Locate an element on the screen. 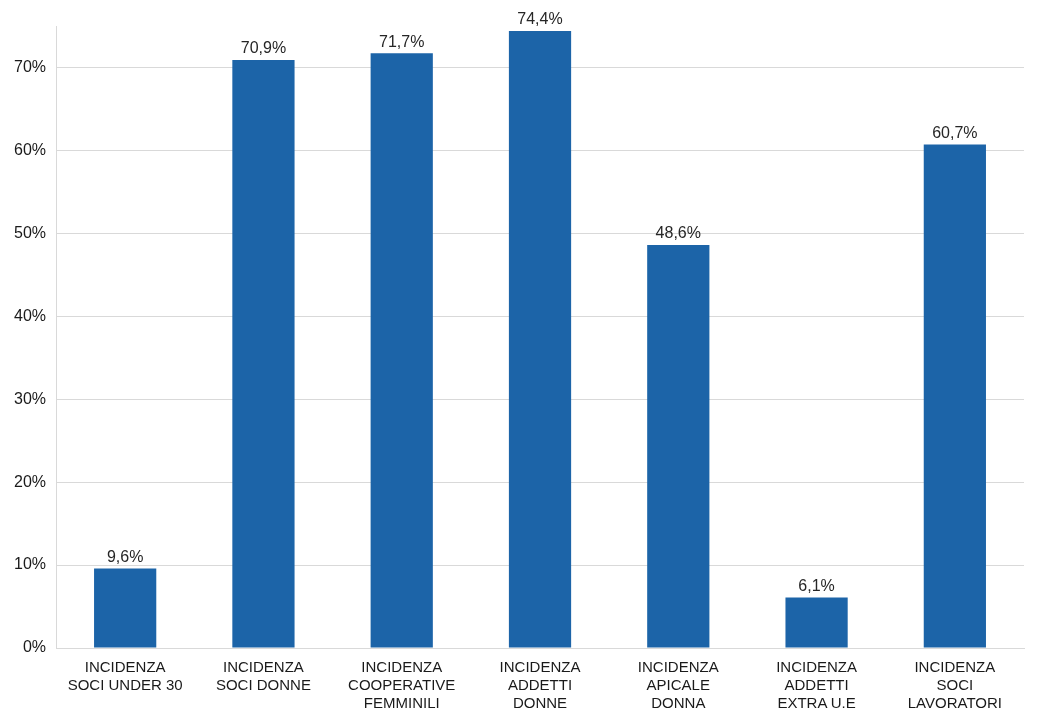 The image size is (1044, 718). x-tick-label: INCIDENZA ADDETTI DONNE is located at coordinates (540, 685).